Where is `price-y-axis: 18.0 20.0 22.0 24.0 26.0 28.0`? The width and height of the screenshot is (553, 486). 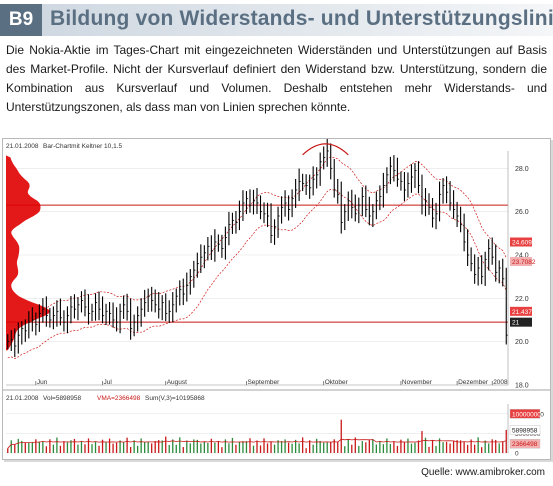
price-y-axis: 18.0 20.0 22.0 24.0 26.0 28.0 is located at coordinates (518, 270).